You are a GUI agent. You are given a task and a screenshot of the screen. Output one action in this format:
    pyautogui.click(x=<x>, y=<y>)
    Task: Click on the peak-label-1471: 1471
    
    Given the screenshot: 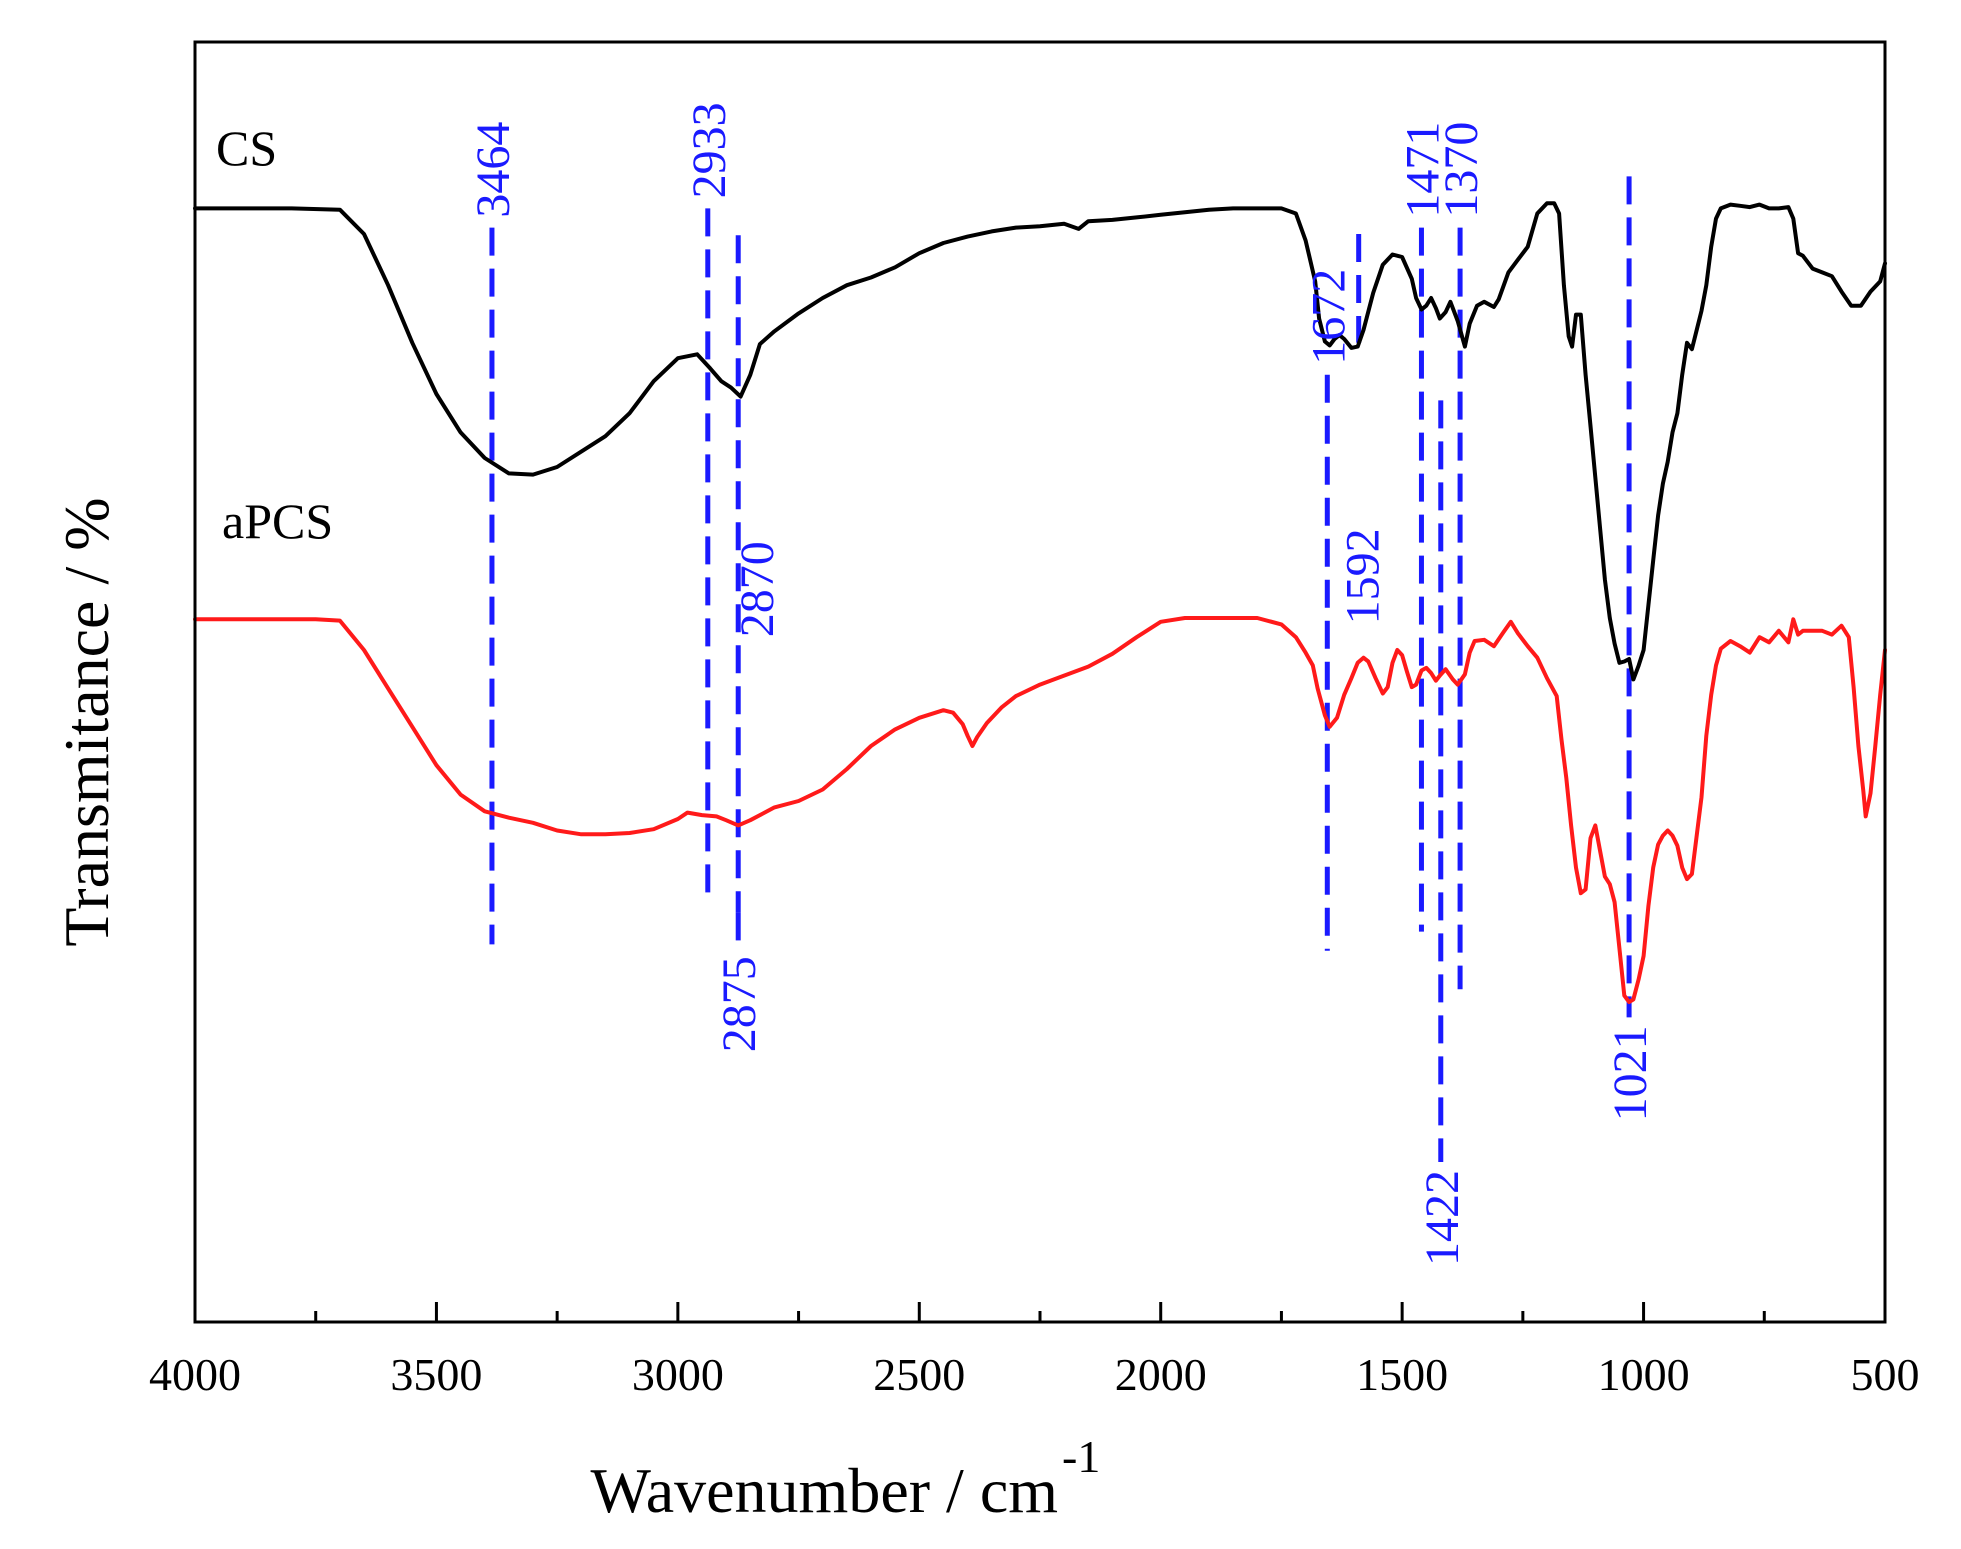 What is the action you would take?
    pyautogui.click(x=1423, y=170)
    